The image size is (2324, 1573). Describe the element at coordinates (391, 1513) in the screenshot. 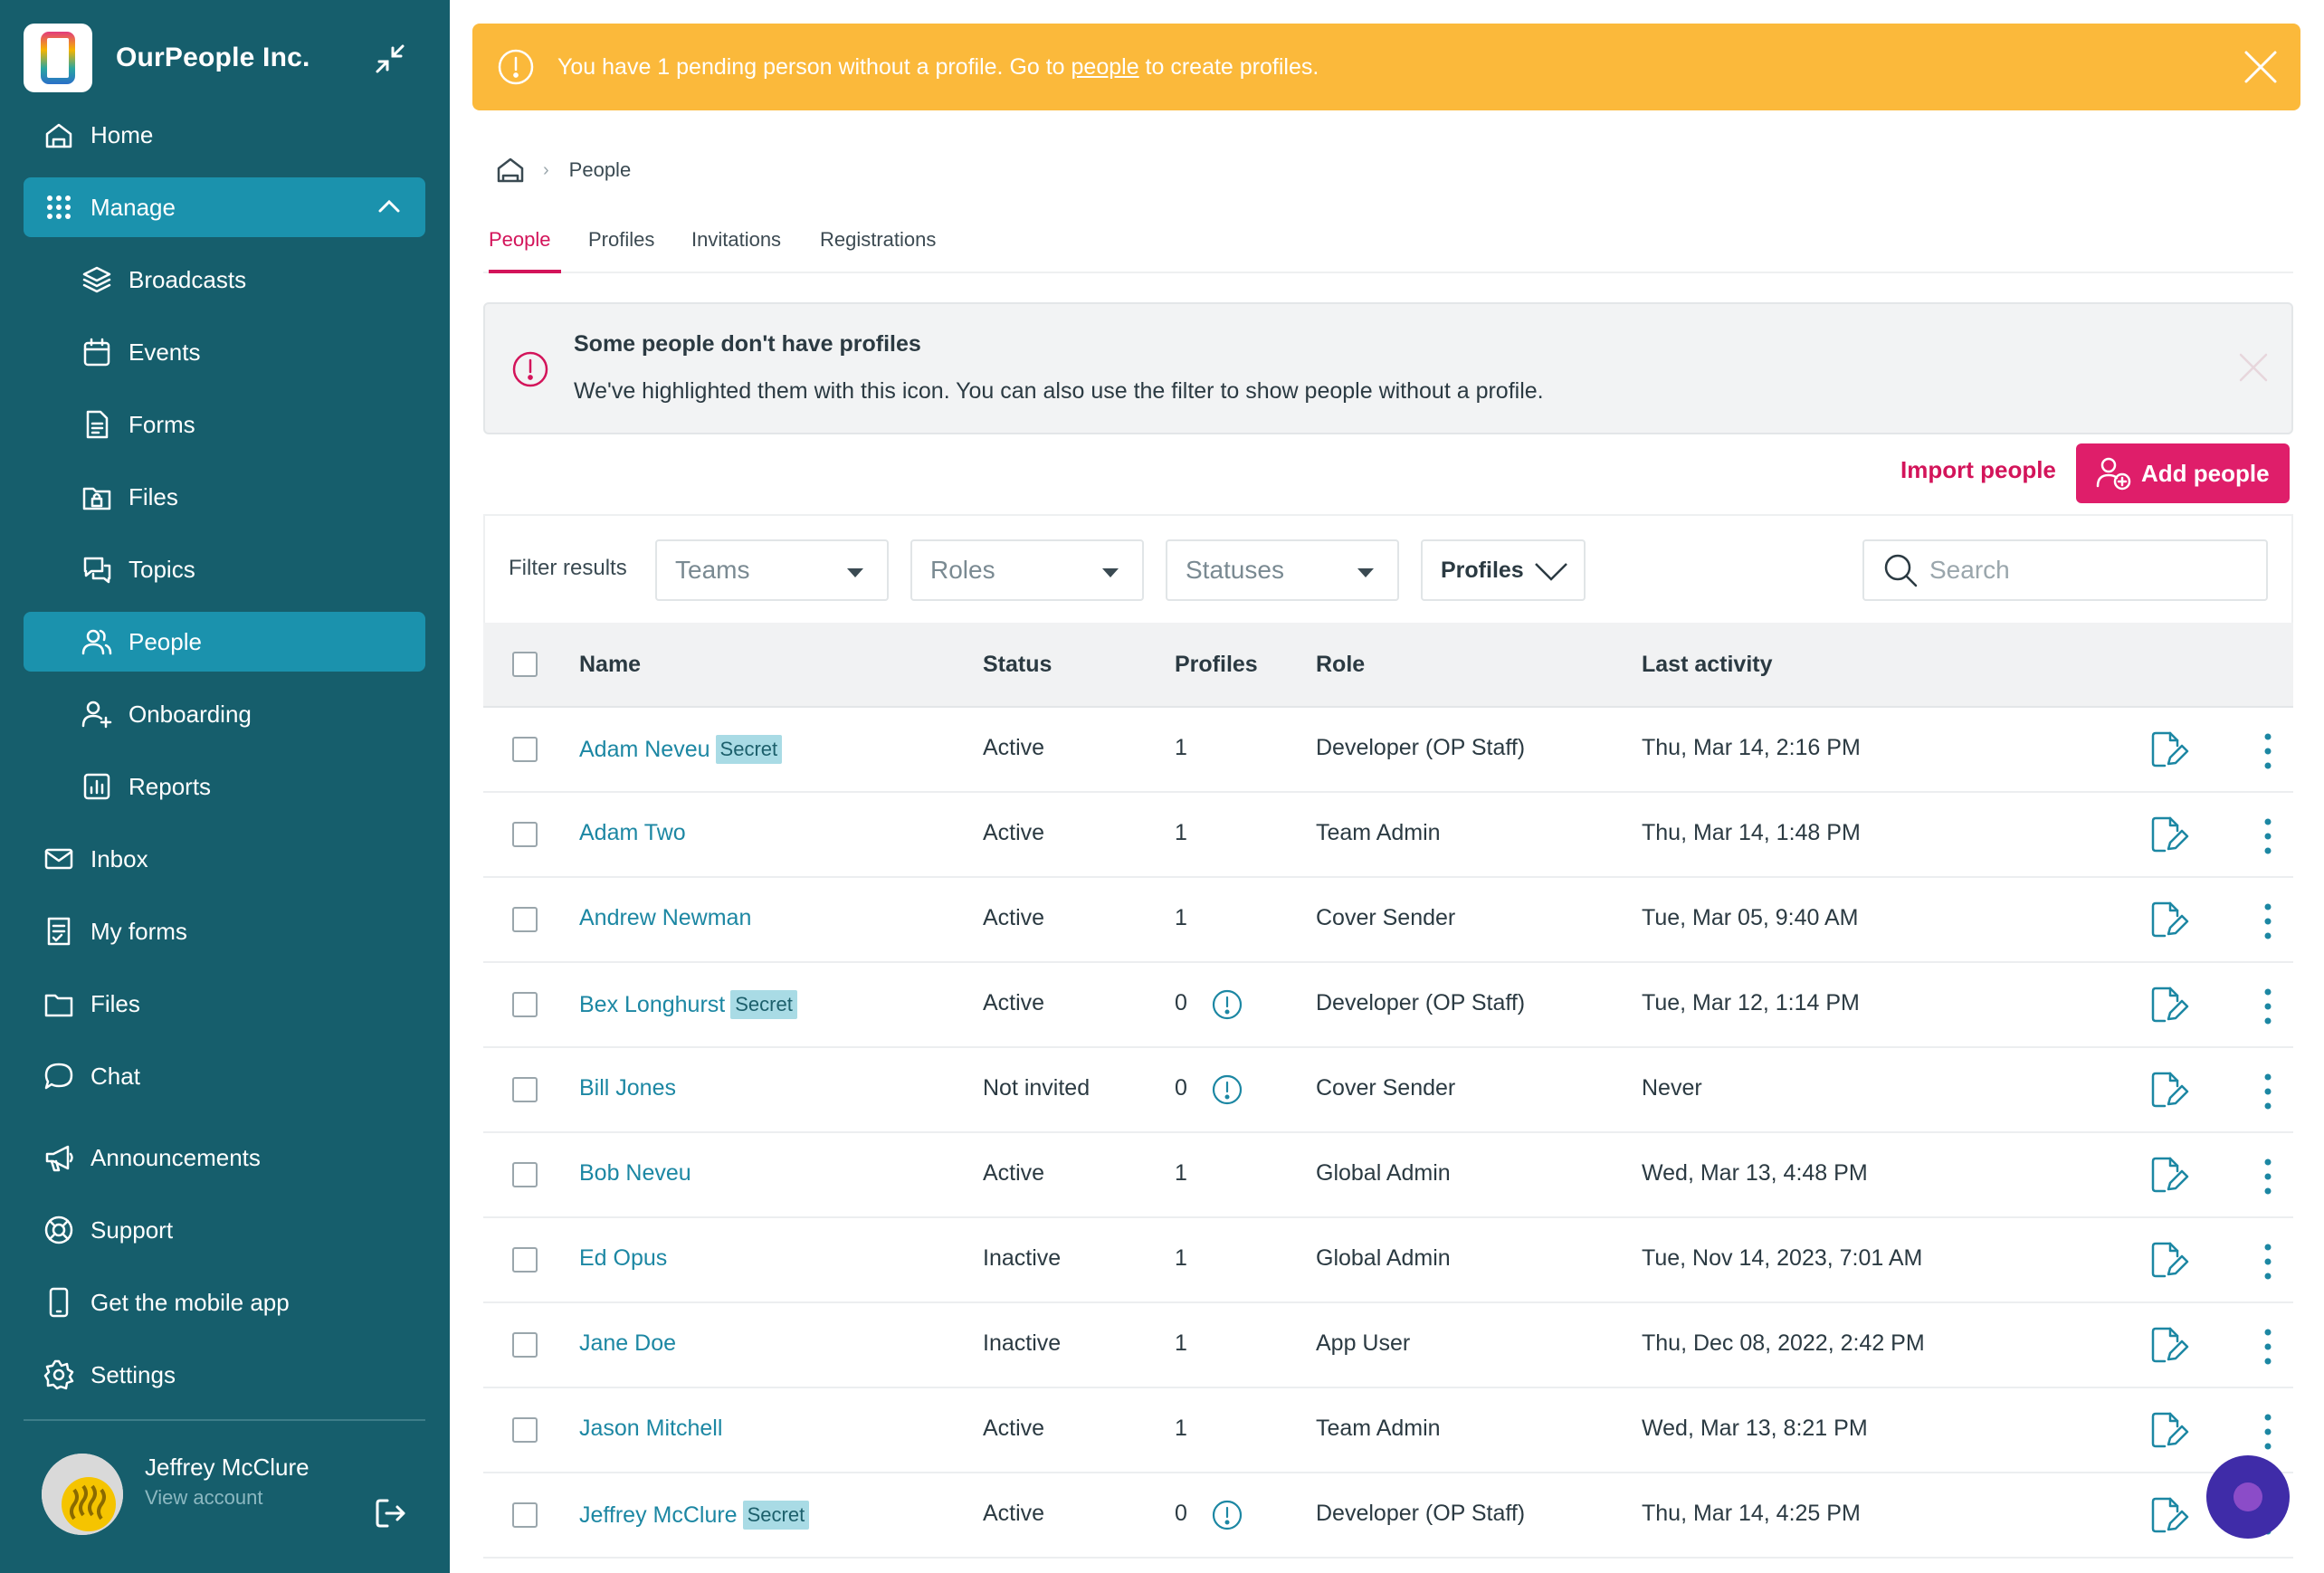

I see `logout-icon` at that location.